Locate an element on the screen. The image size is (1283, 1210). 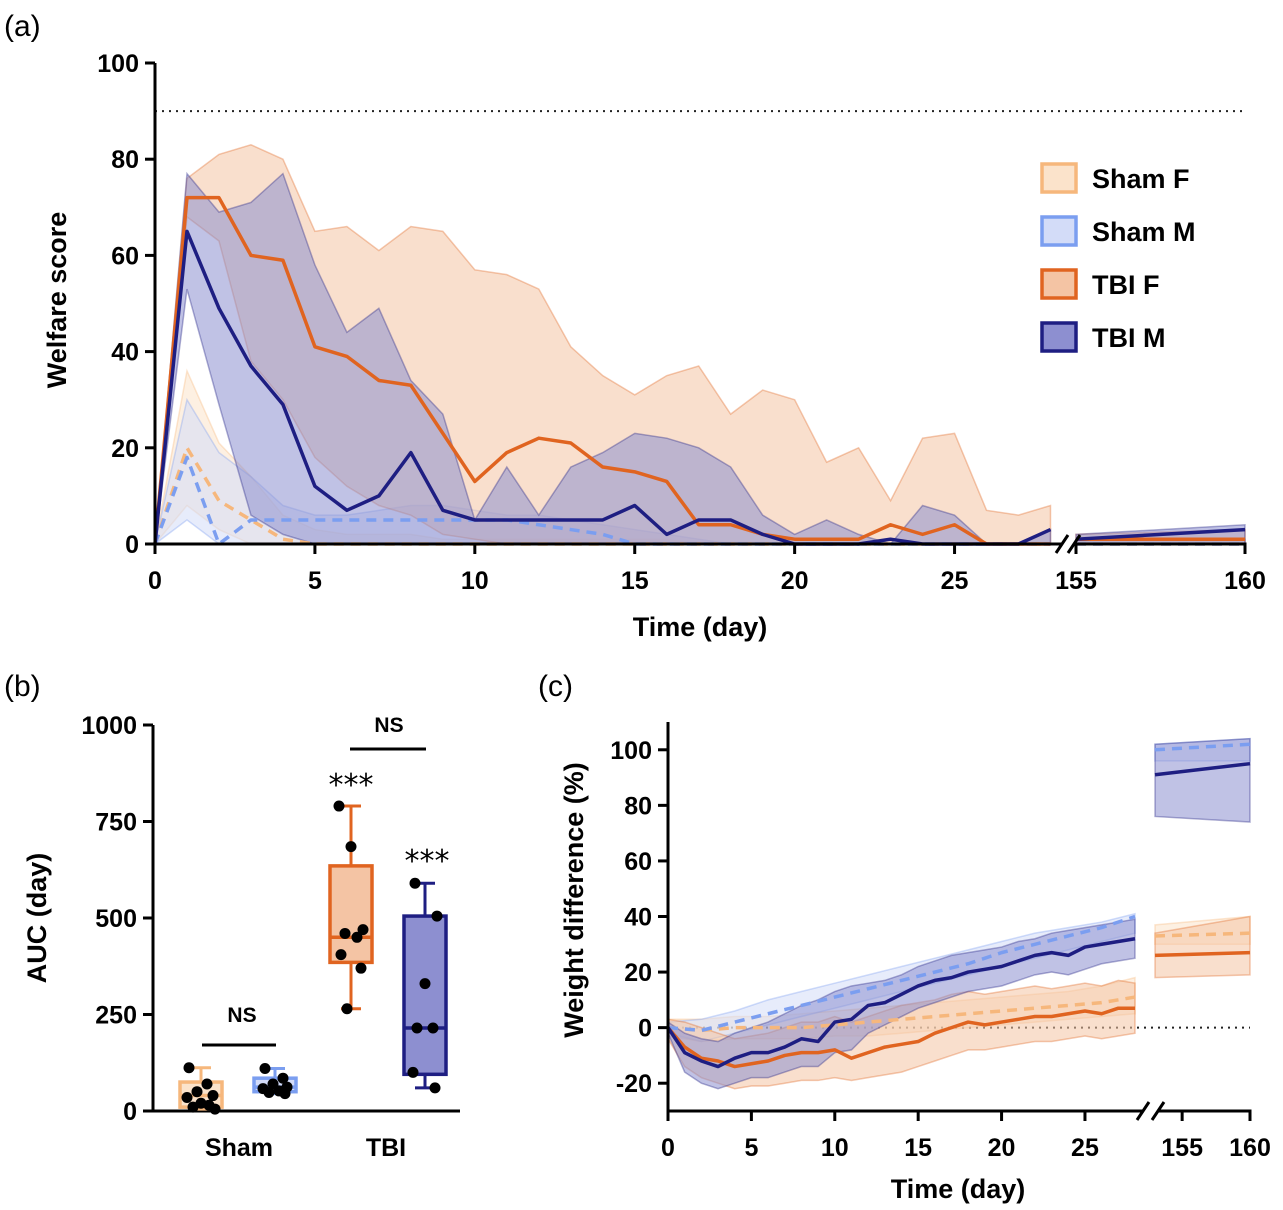
panel-a-label: (a) is located at coordinates (22, 26).